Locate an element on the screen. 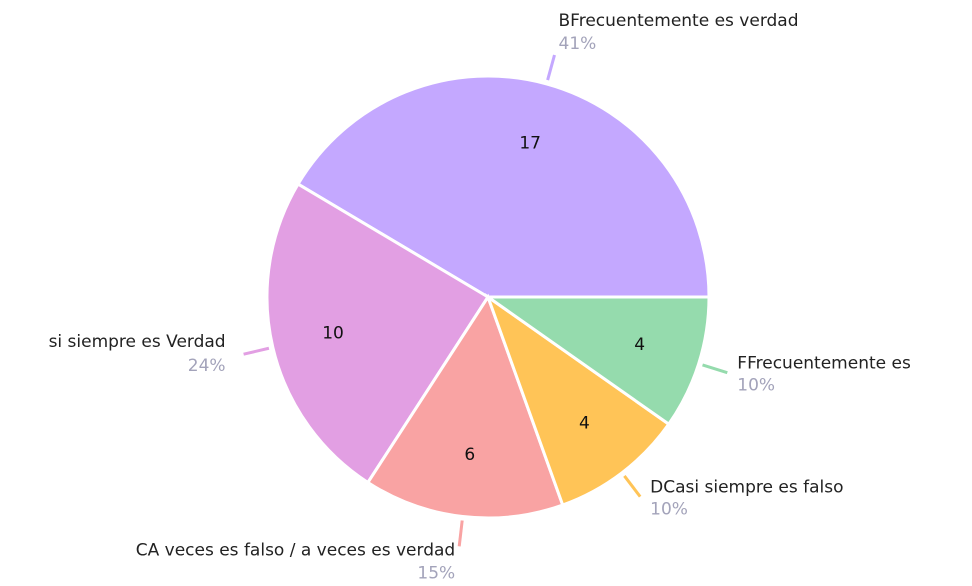  slice-percent: 15% is located at coordinates (436, 573).